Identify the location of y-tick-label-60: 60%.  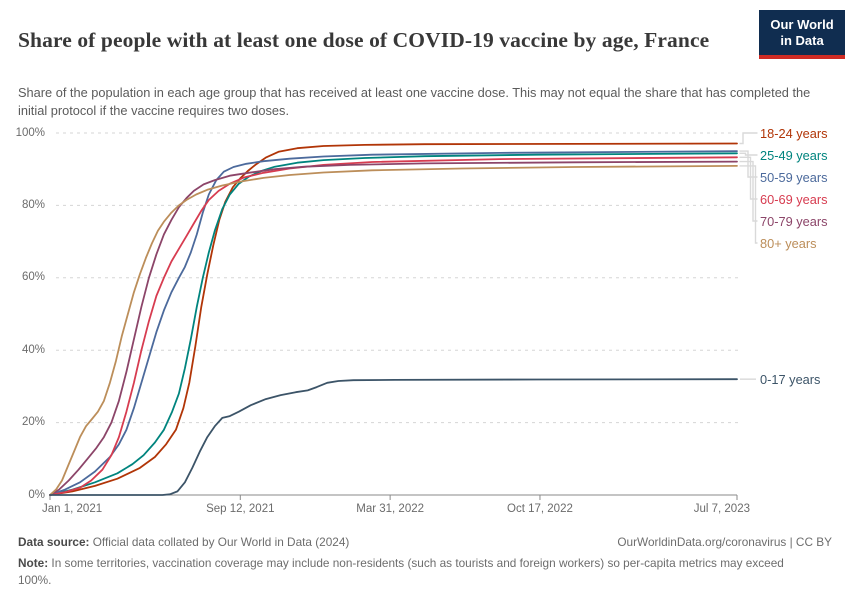
(33, 277).